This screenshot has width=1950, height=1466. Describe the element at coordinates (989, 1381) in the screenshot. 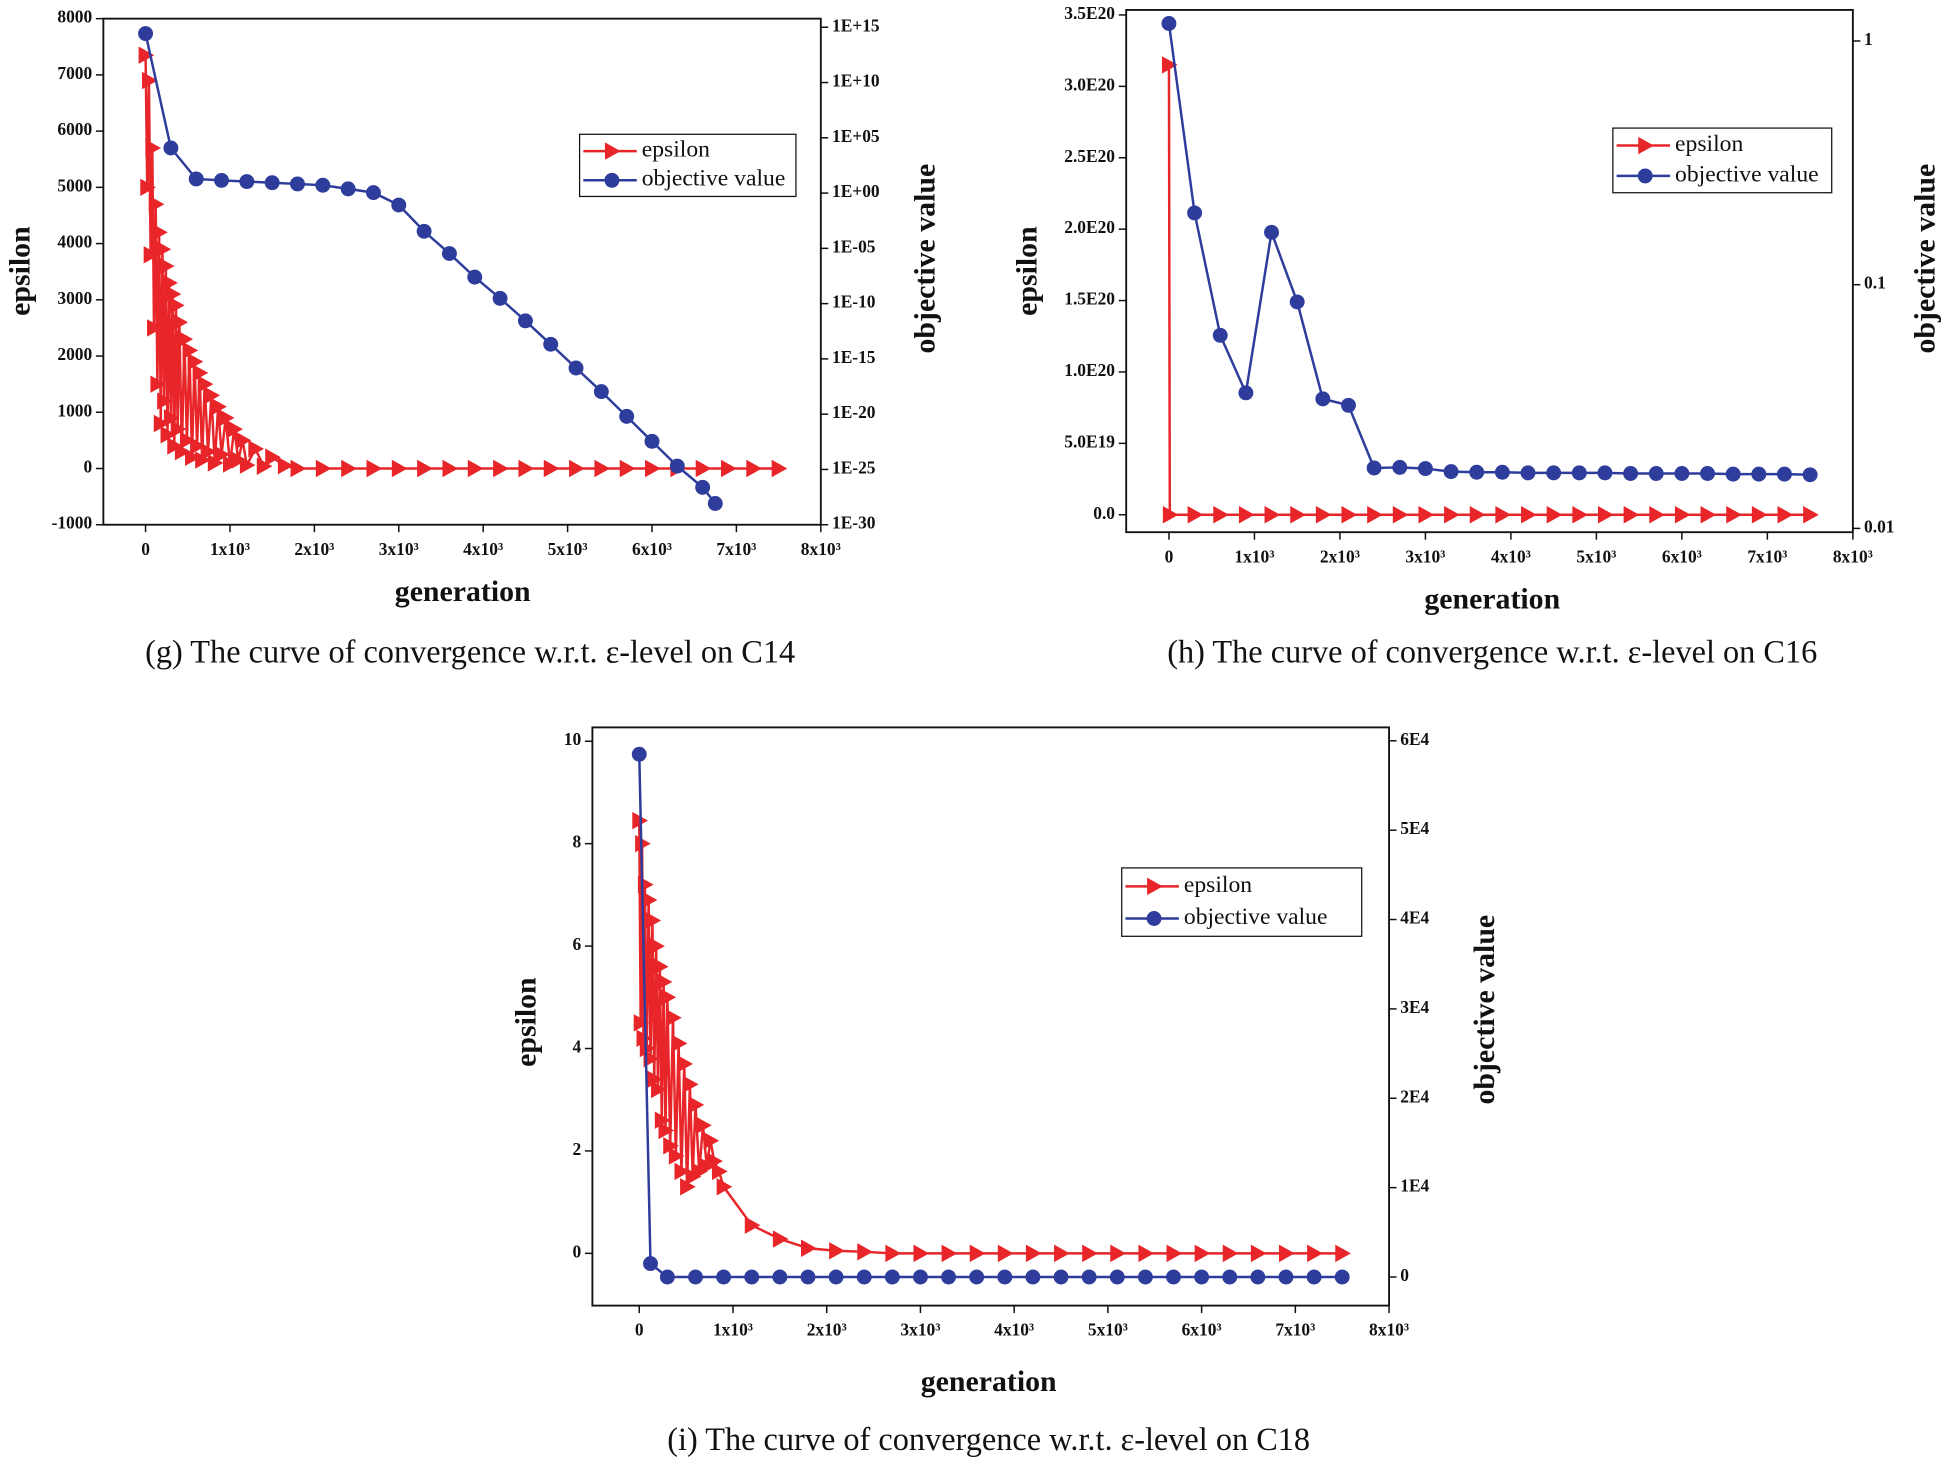

I see `x-axis-title: generation` at that location.